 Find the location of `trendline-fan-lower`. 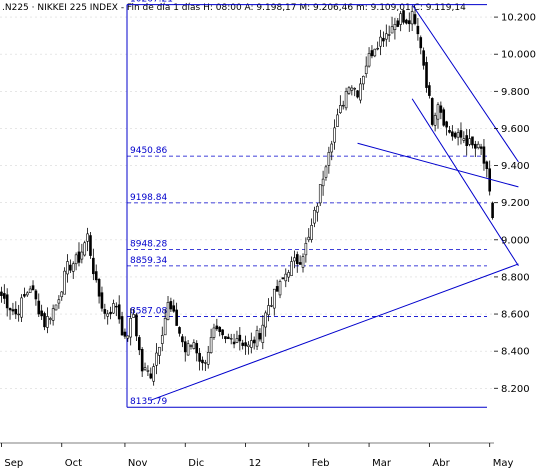

trendline-fan-lower is located at coordinates (465, 182).